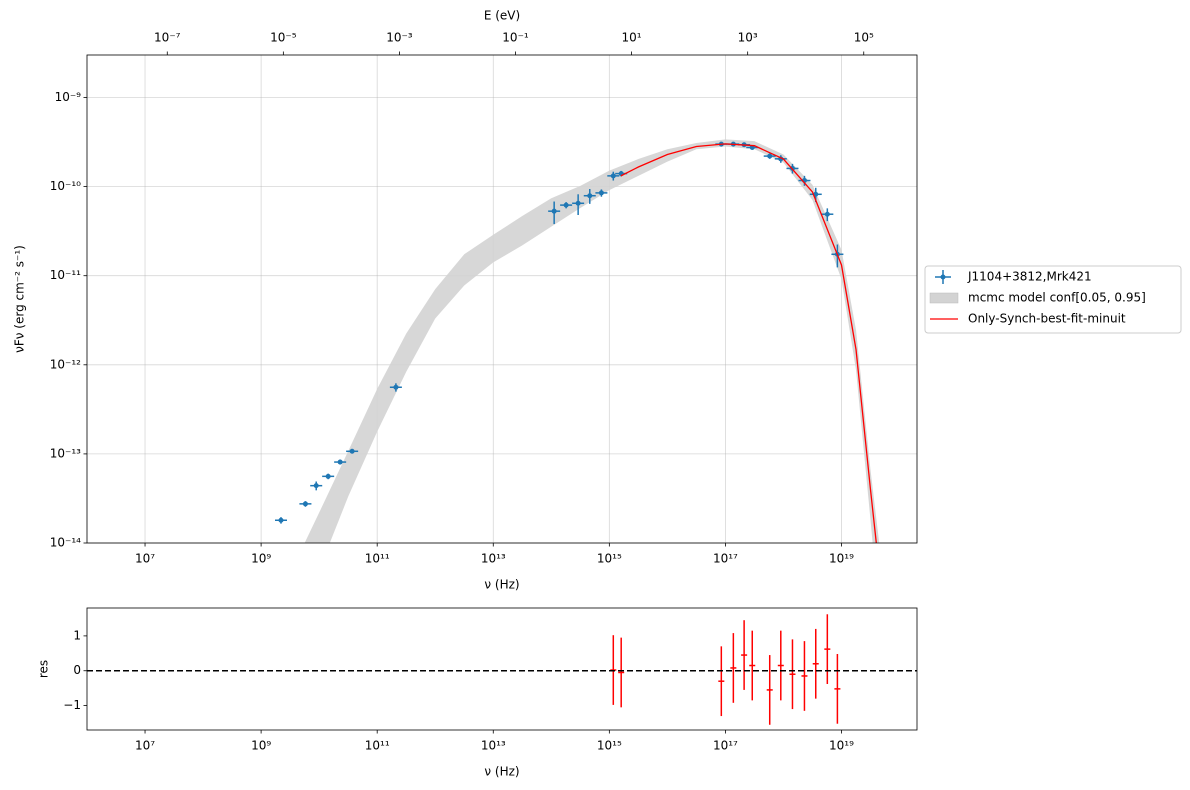 The image size is (1190, 790). I want to click on y-tick-label: 10⁻⁹, so click(68, 97).